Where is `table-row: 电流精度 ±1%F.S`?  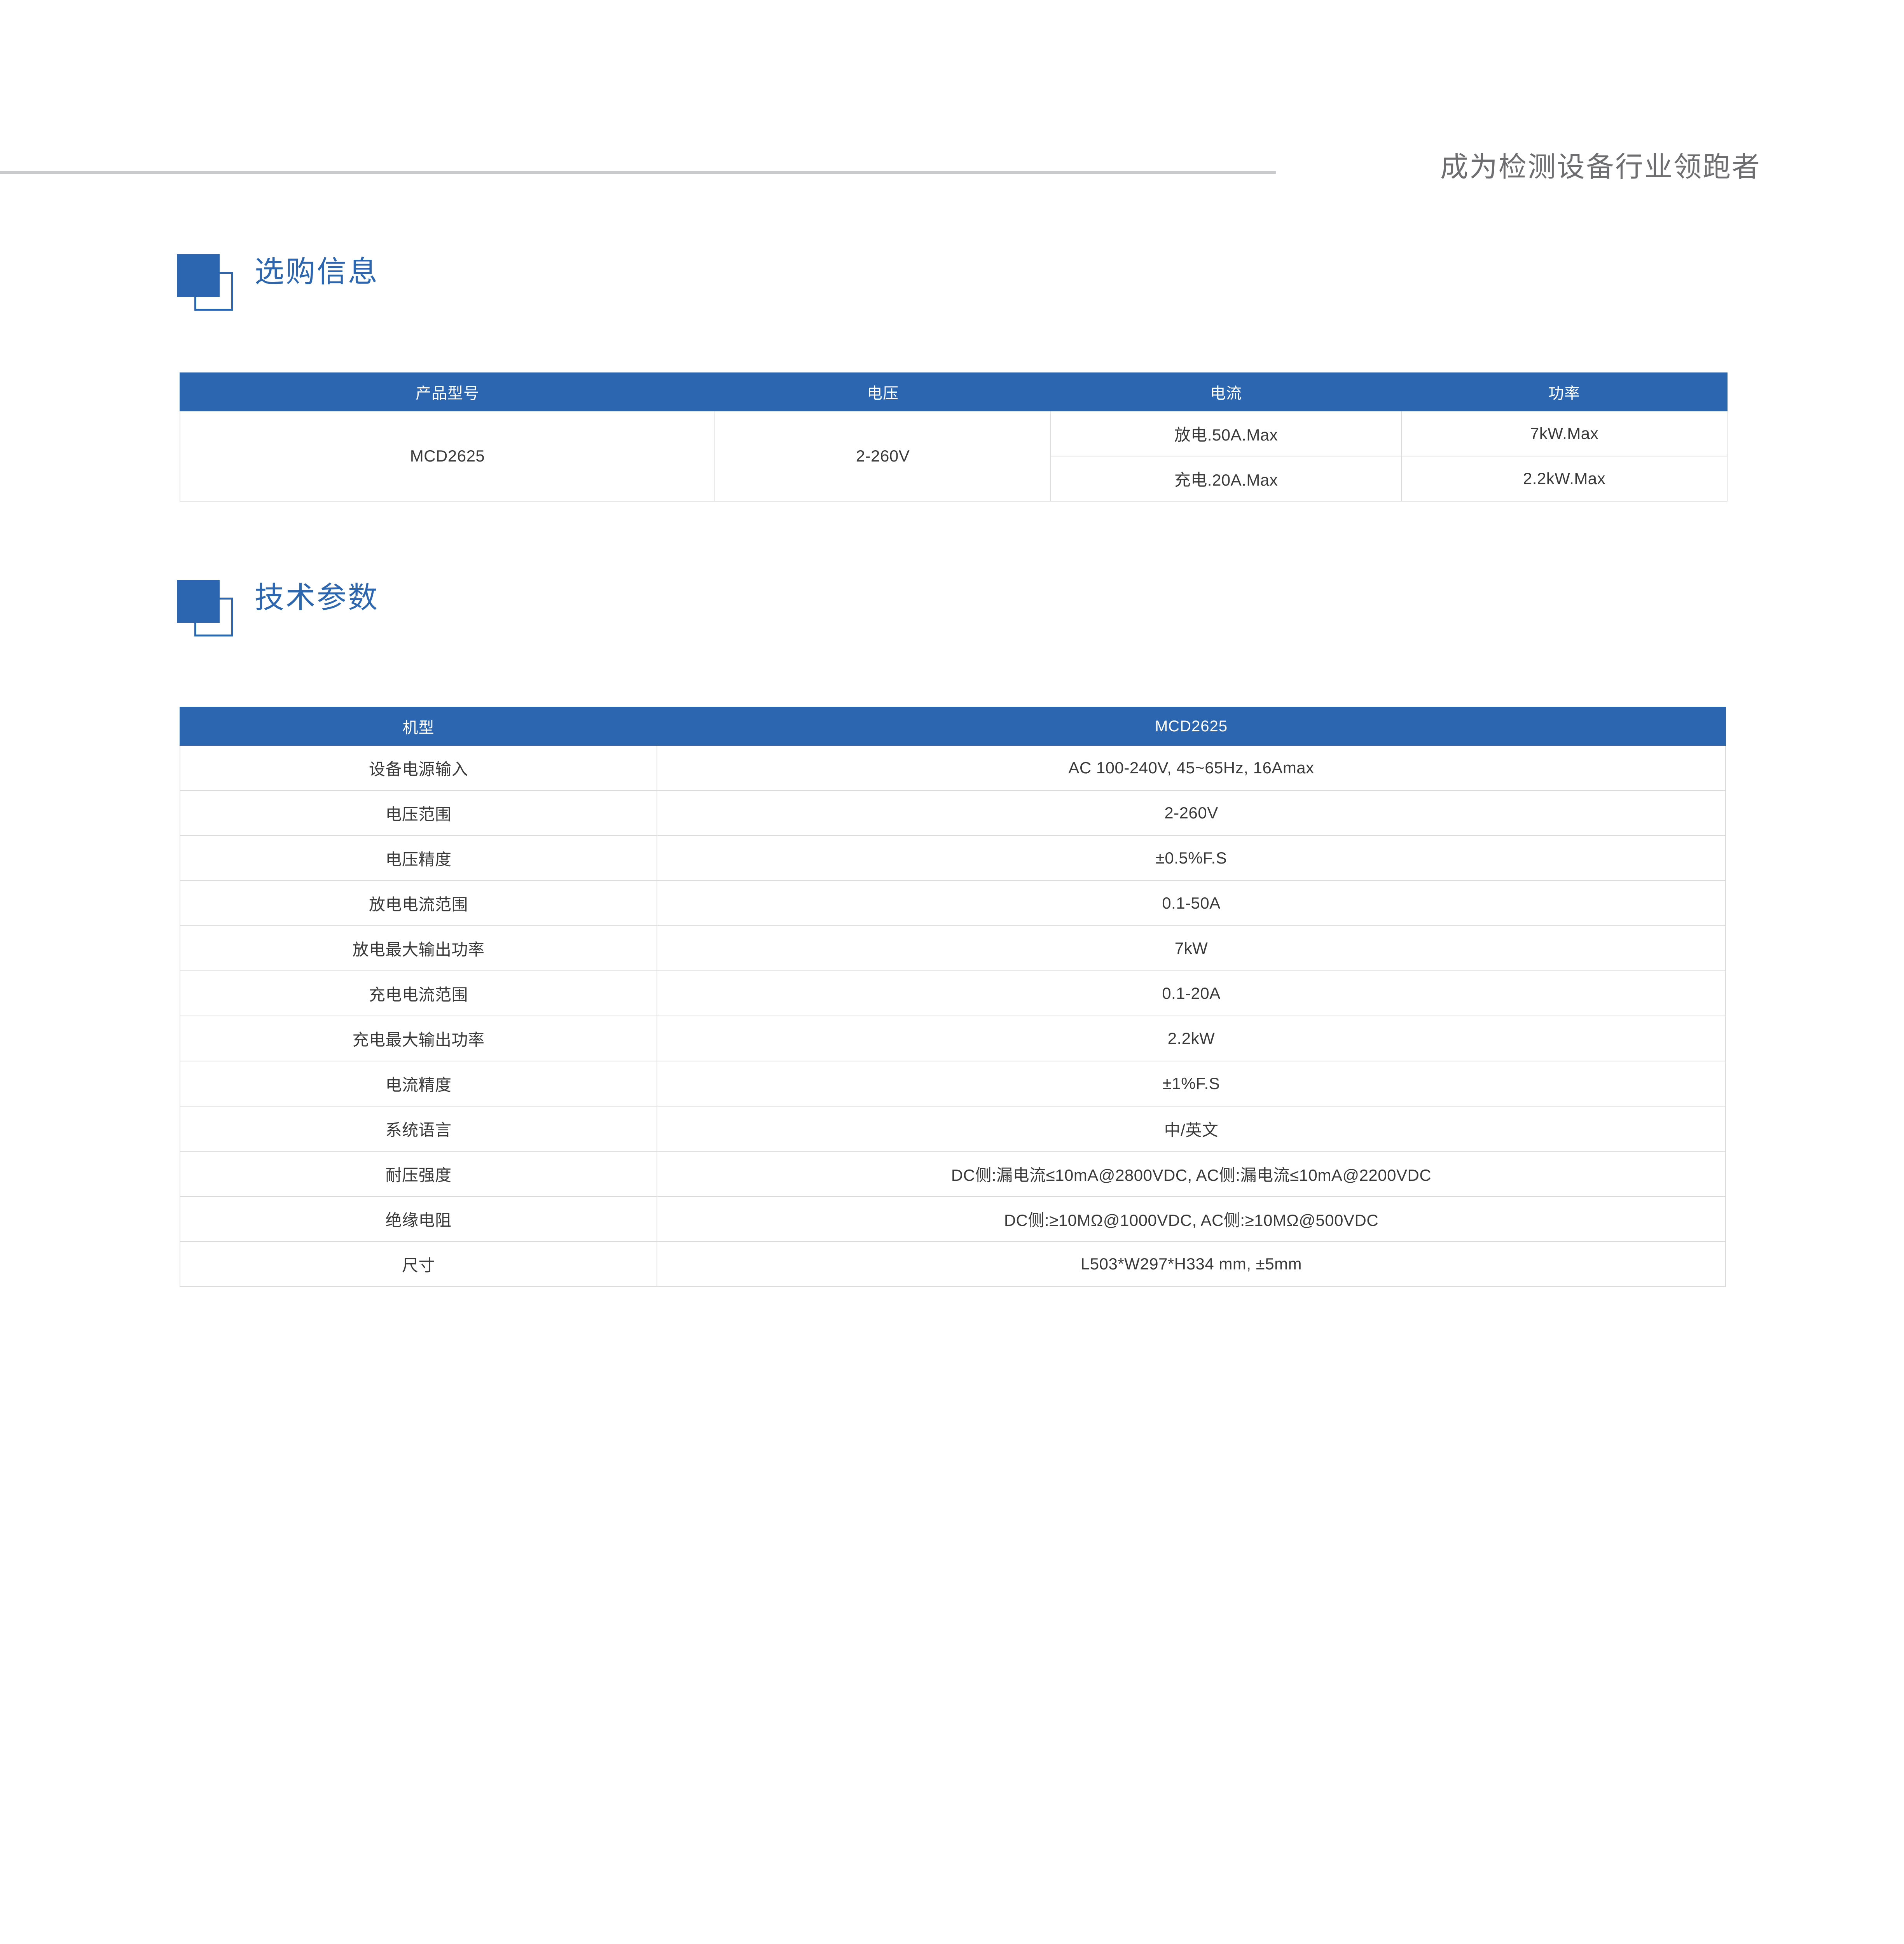 table-row: 电流精度 ±1%F.S is located at coordinates (953, 1084).